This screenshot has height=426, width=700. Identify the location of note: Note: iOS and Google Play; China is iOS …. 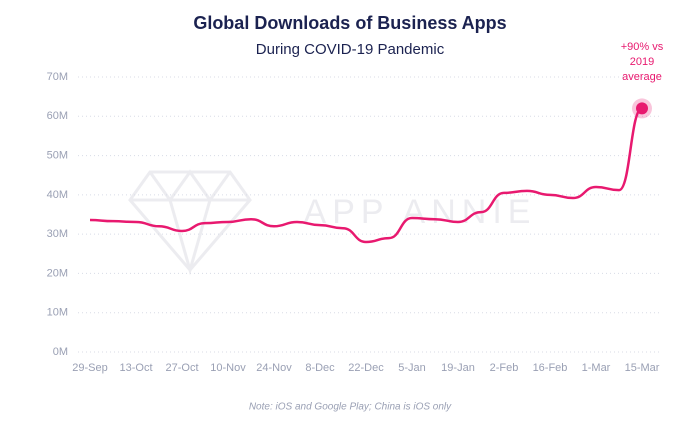
(350, 407).